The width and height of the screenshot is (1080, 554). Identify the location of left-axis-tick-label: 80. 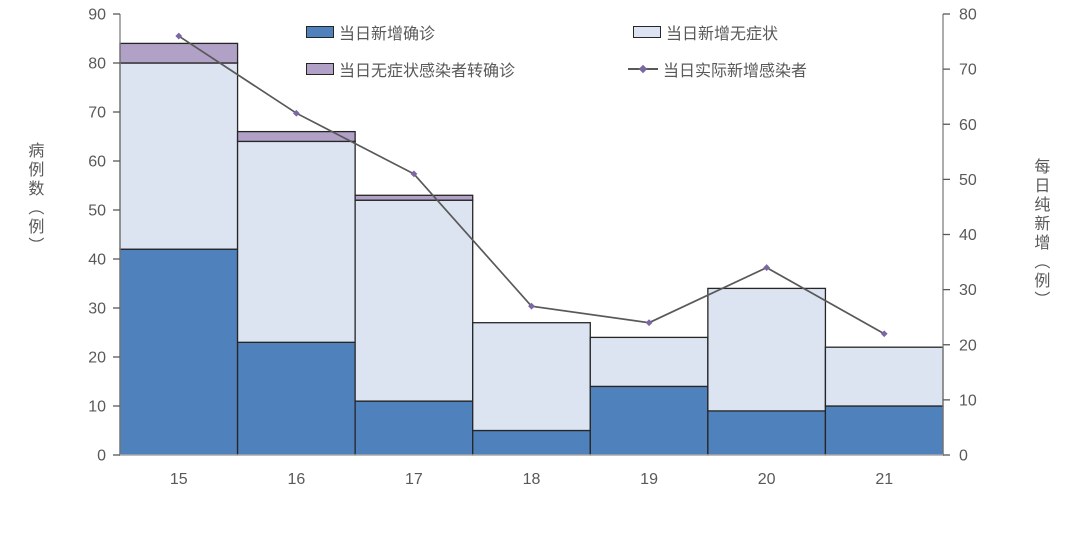
(97, 64).